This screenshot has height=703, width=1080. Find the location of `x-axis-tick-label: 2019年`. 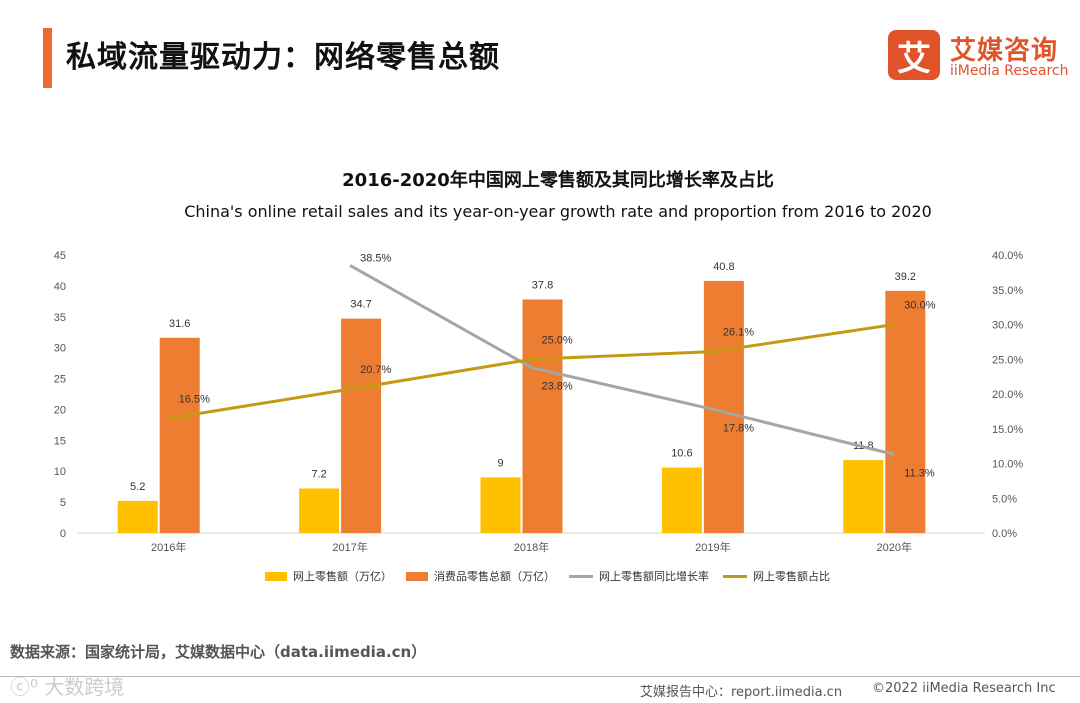

x-axis-tick-label: 2019年 is located at coordinates (712, 547).